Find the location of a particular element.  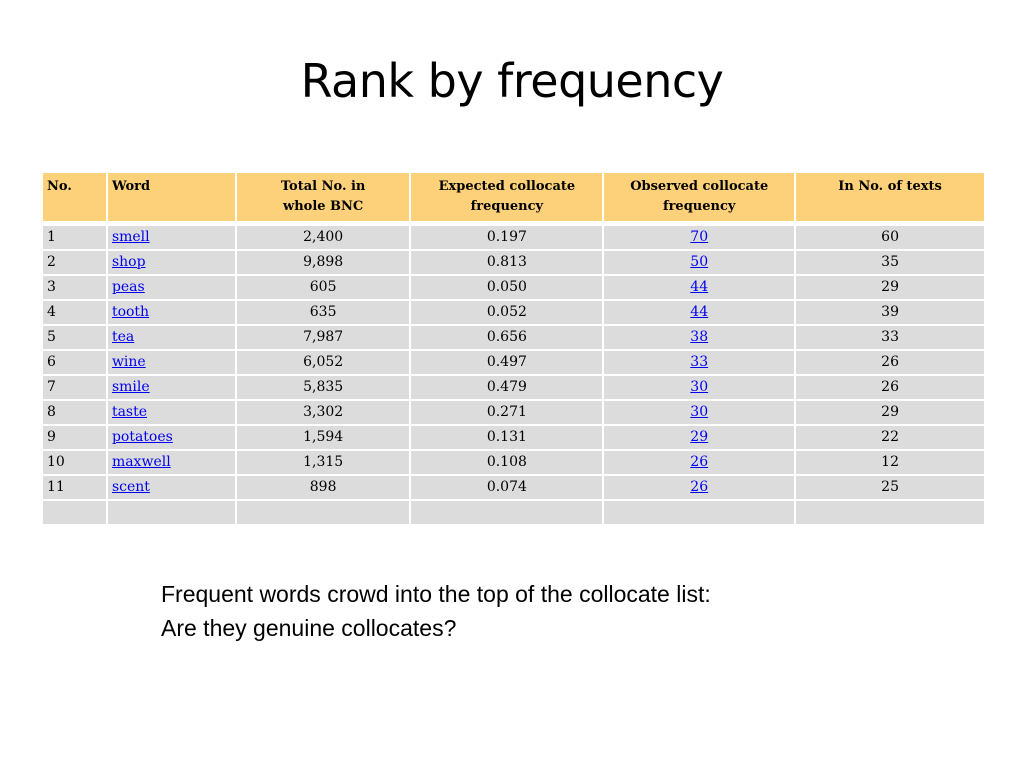

cell-observed: 50 is located at coordinates (699, 262).